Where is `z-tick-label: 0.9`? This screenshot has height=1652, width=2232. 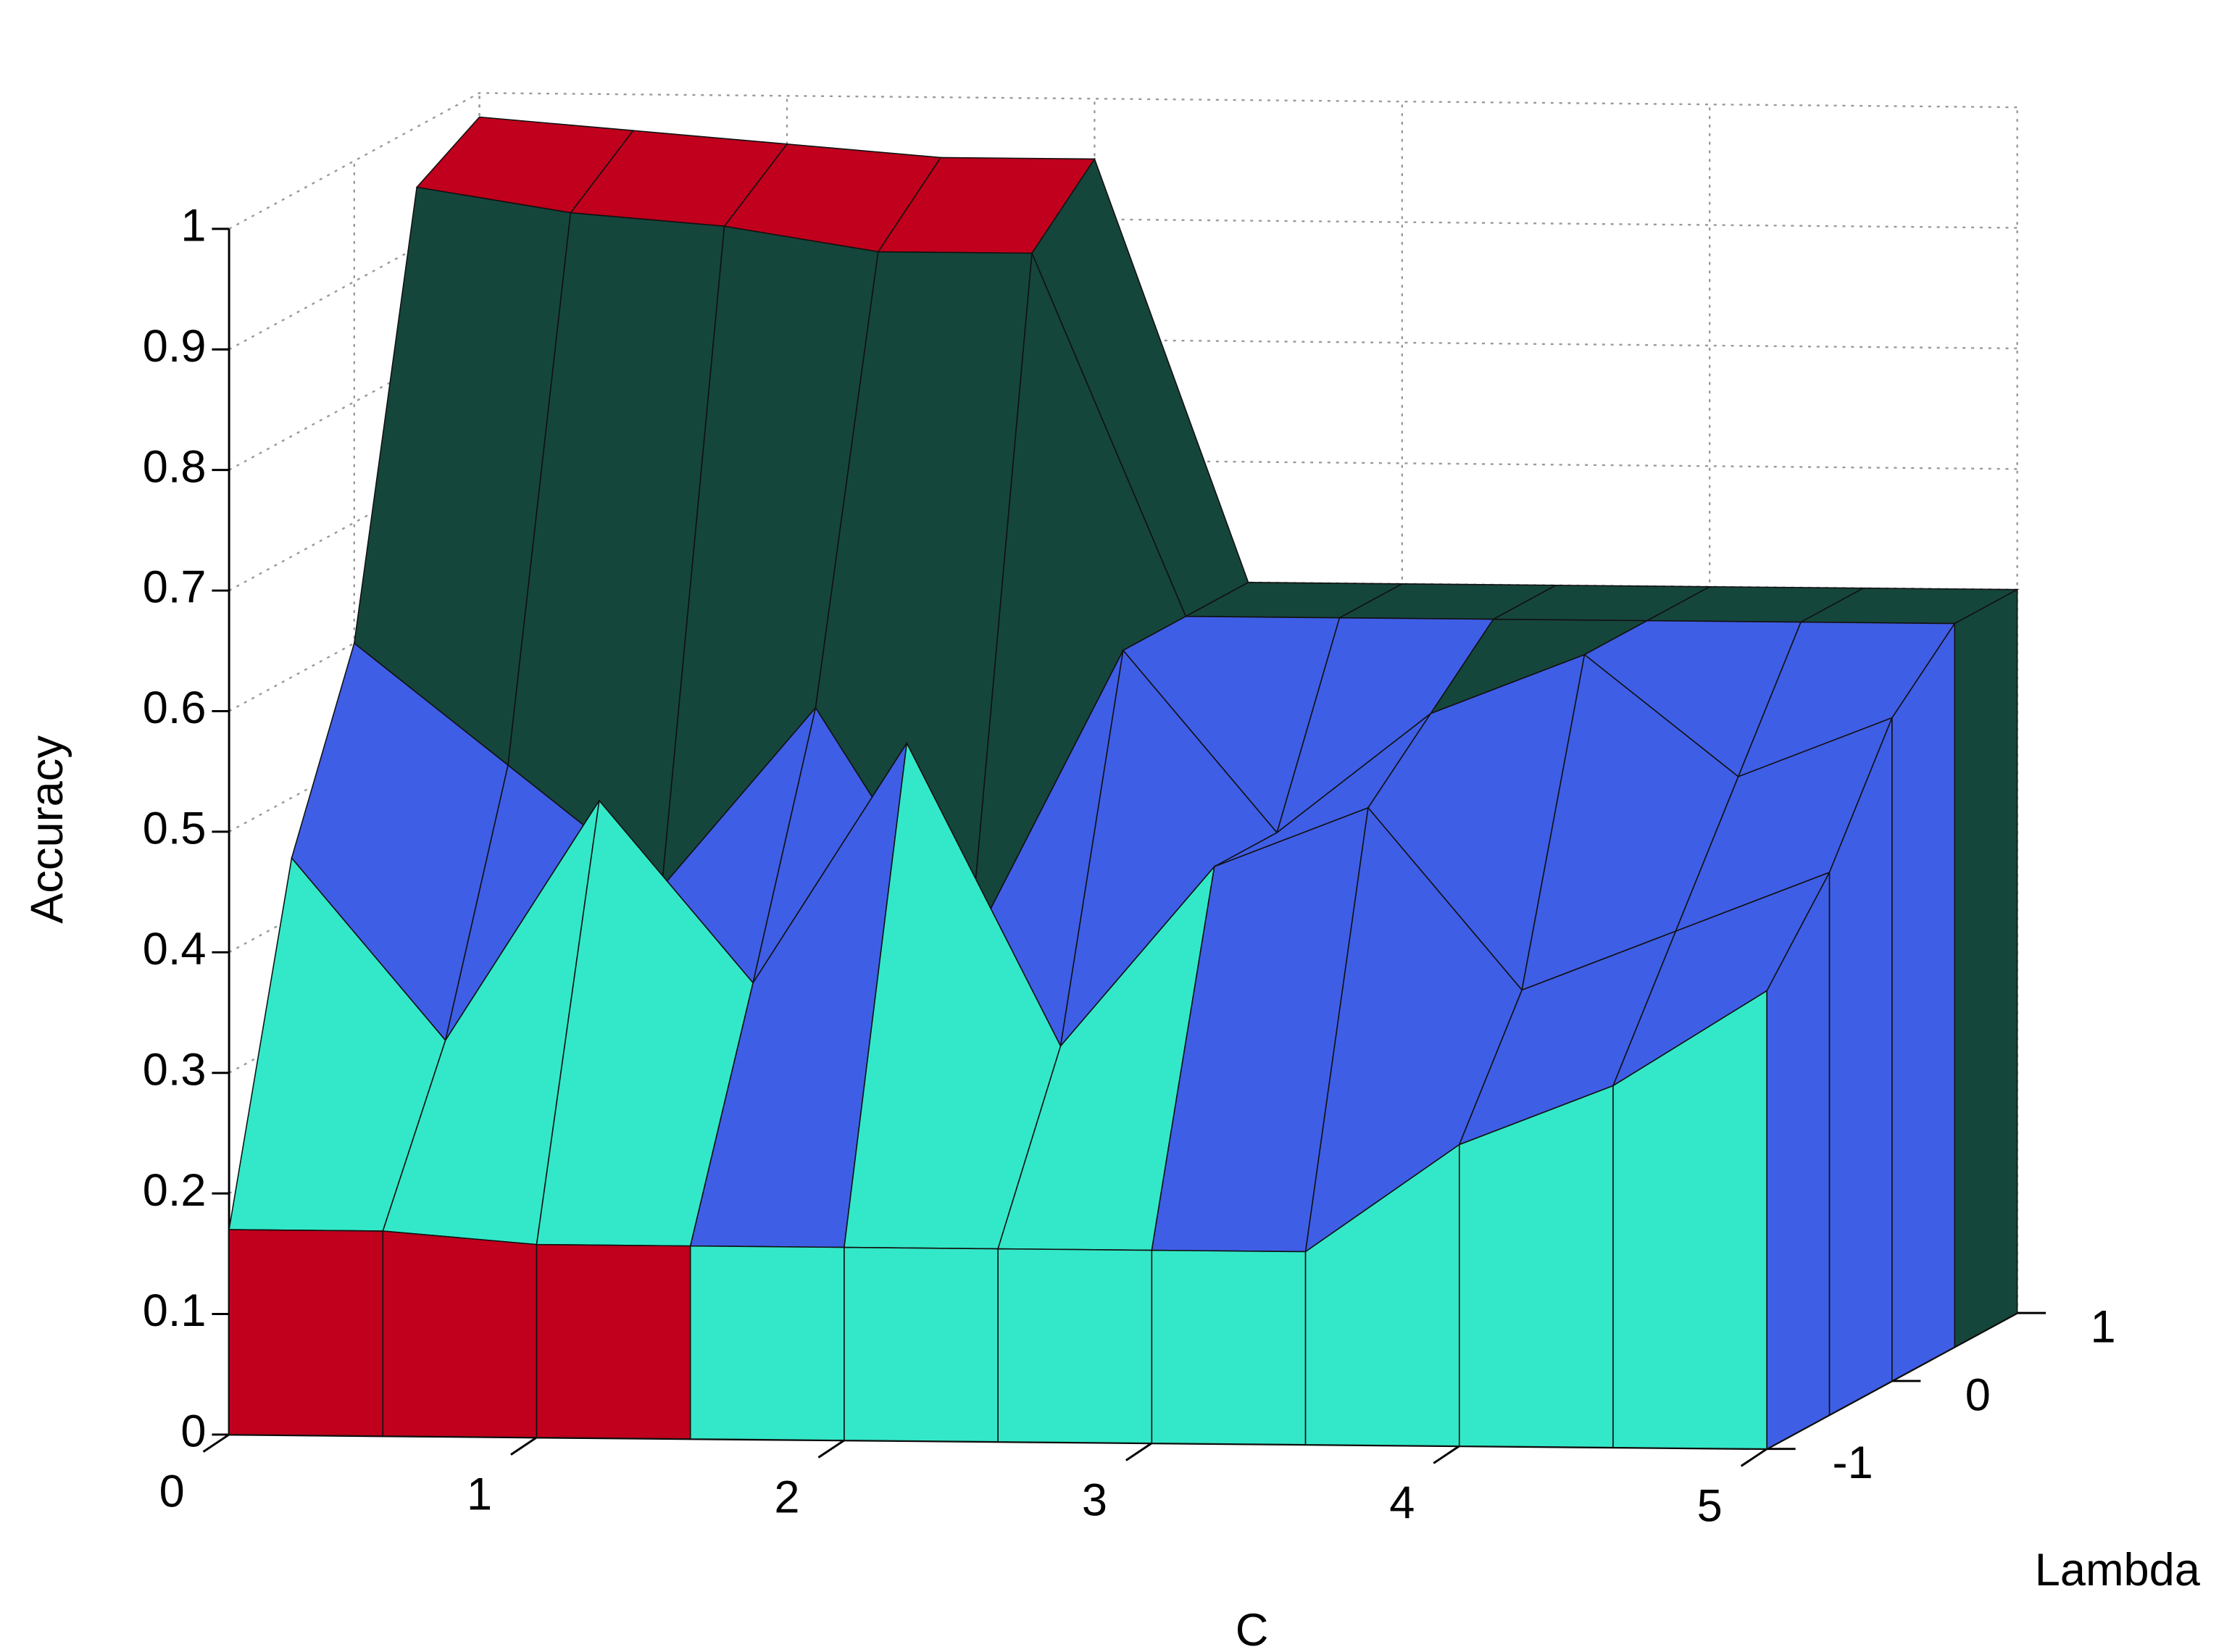 z-tick-label: 0.9 is located at coordinates (175, 346).